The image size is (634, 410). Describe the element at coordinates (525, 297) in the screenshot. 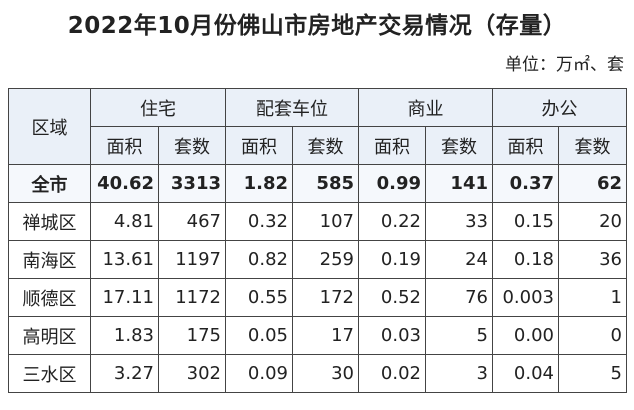

I see `value-cell: 0.003` at that location.